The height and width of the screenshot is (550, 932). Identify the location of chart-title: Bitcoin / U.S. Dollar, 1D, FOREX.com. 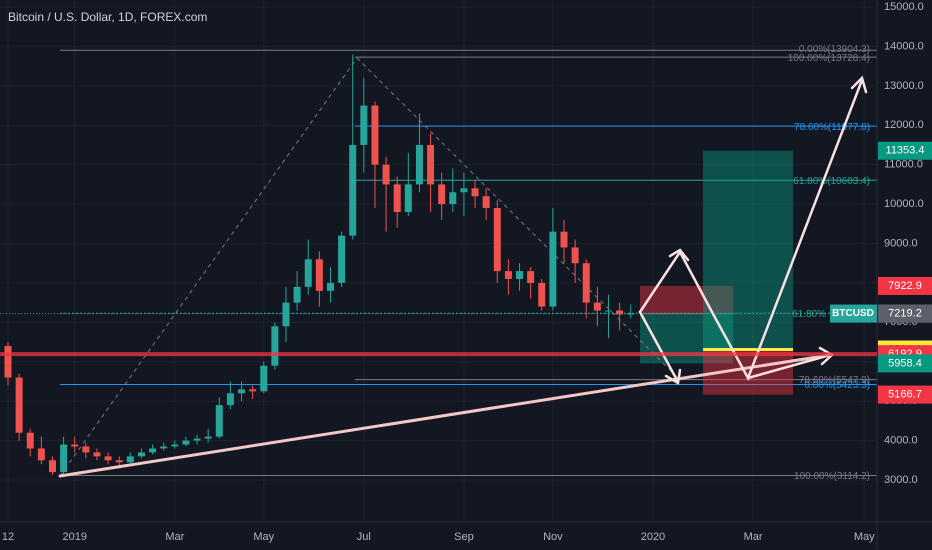
(107, 17).